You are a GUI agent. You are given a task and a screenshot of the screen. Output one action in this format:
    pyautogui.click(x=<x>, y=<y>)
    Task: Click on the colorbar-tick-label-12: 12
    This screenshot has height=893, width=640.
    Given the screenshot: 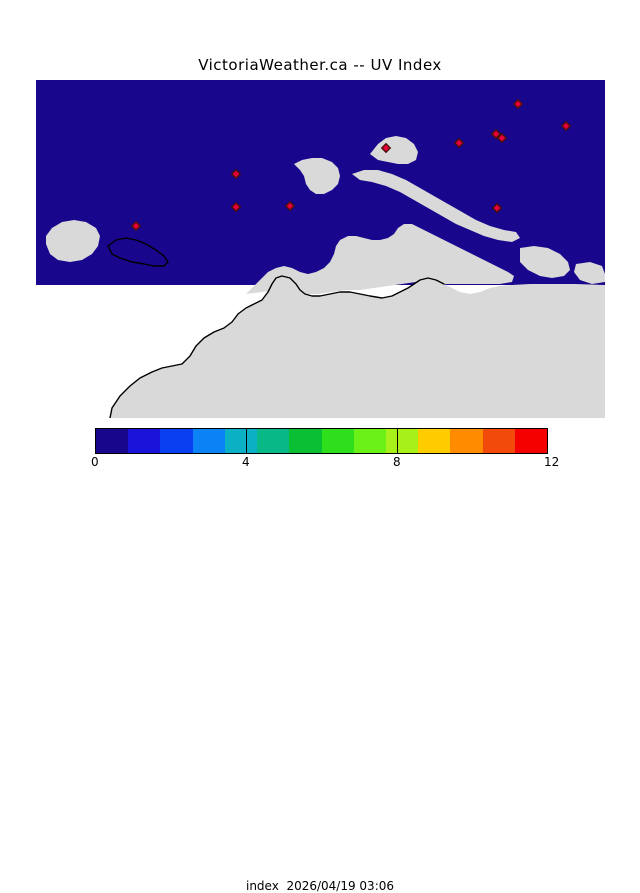 What is the action you would take?
    pyautogui.click(x=552, y=462)
    